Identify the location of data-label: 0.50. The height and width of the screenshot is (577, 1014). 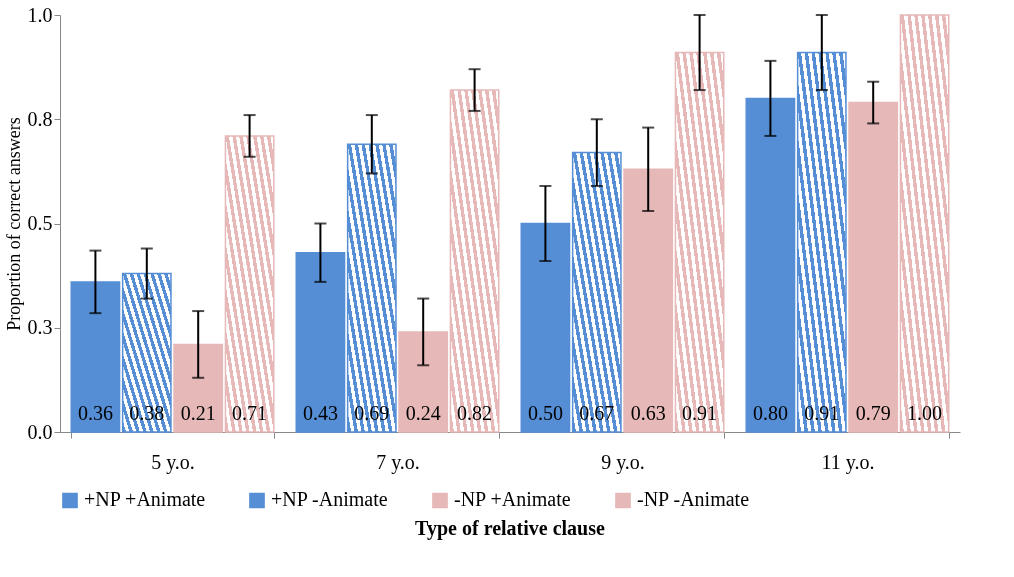
(545, 413).